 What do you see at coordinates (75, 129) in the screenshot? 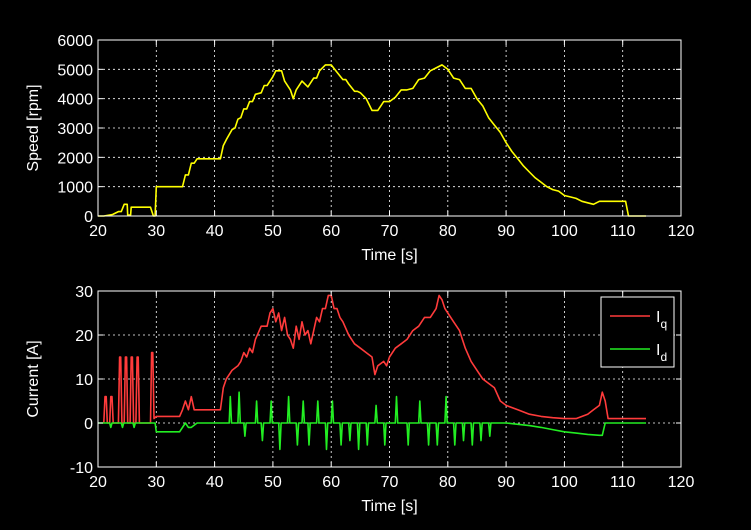
I see `speed-y-tick-label: 3000` at bounding box center [75, 129].